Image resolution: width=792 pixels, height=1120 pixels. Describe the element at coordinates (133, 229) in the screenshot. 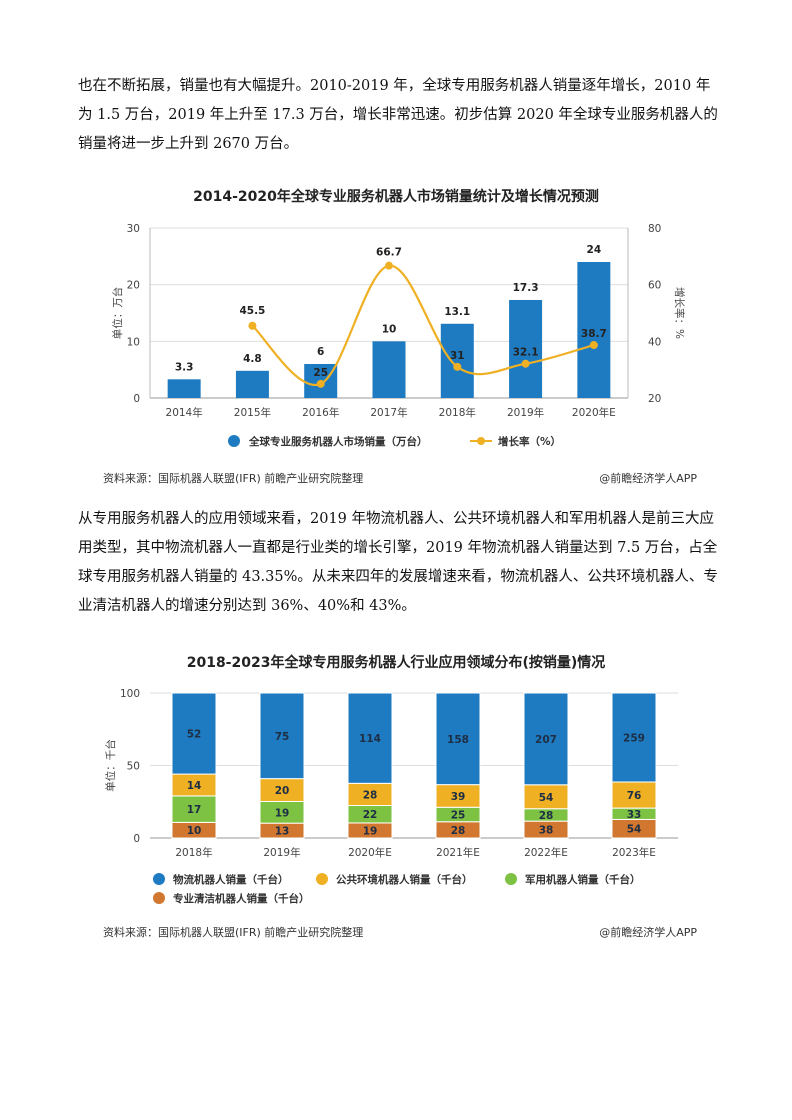

I see `y-tick-label: 30` at that location.